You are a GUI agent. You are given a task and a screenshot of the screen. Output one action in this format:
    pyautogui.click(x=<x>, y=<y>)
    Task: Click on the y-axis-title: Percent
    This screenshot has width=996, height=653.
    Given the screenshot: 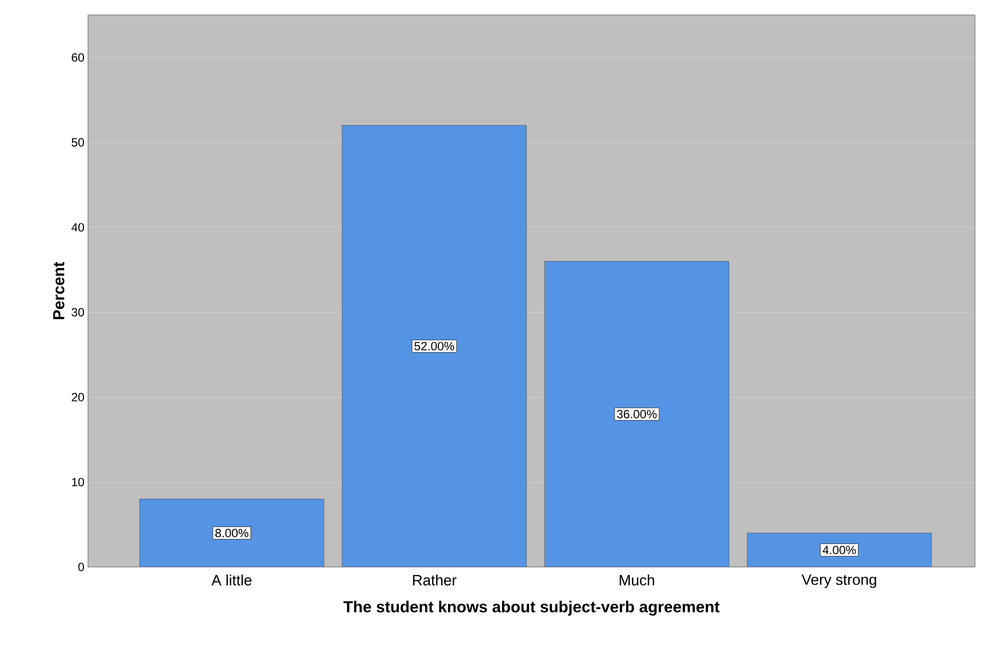 What is the action you would take?
    pyautogui.click(x=58, y=291)
    